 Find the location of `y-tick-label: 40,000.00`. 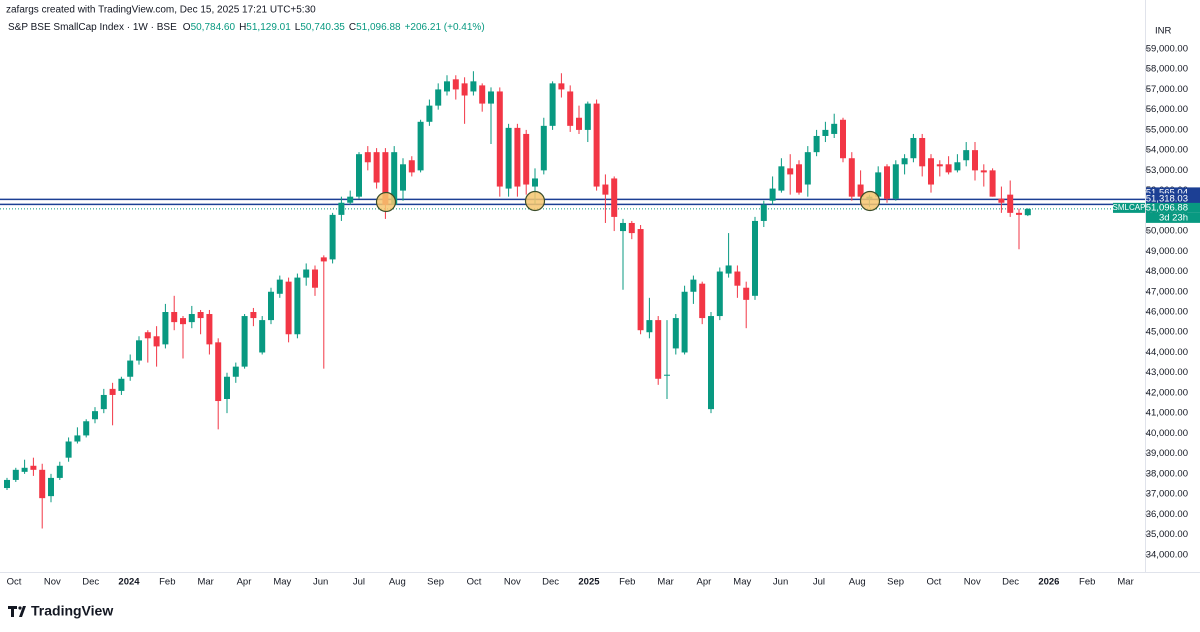

y-tick-label: 40,000.00 is located at coordinates (1167, 433).